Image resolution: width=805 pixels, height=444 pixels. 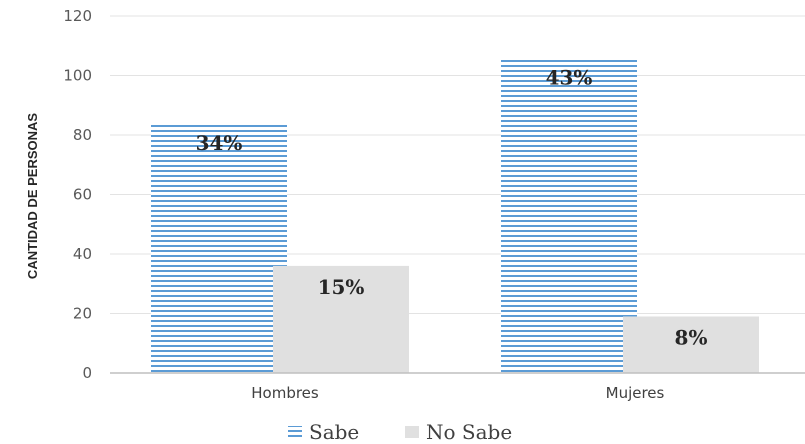 What do you see at coordinates (457, 393) in the screenshot?
I see `x-axis-categories: Hombres Mujeres` at bounding box center [457, 393].